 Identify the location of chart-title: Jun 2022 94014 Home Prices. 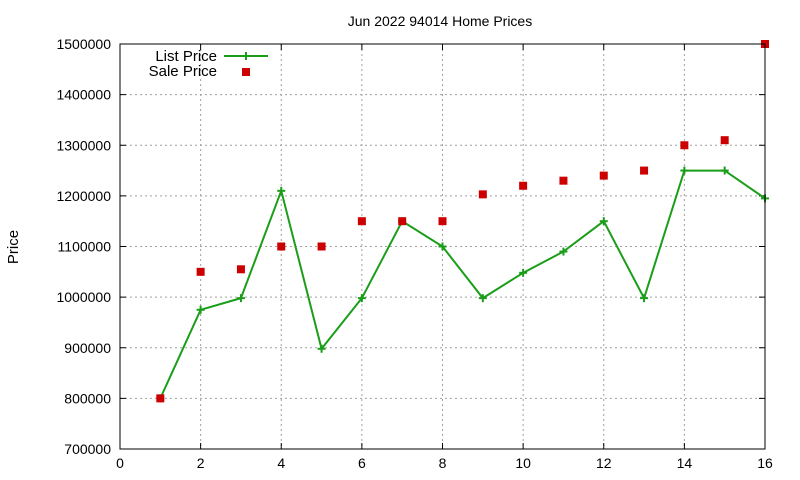
(440, 21).